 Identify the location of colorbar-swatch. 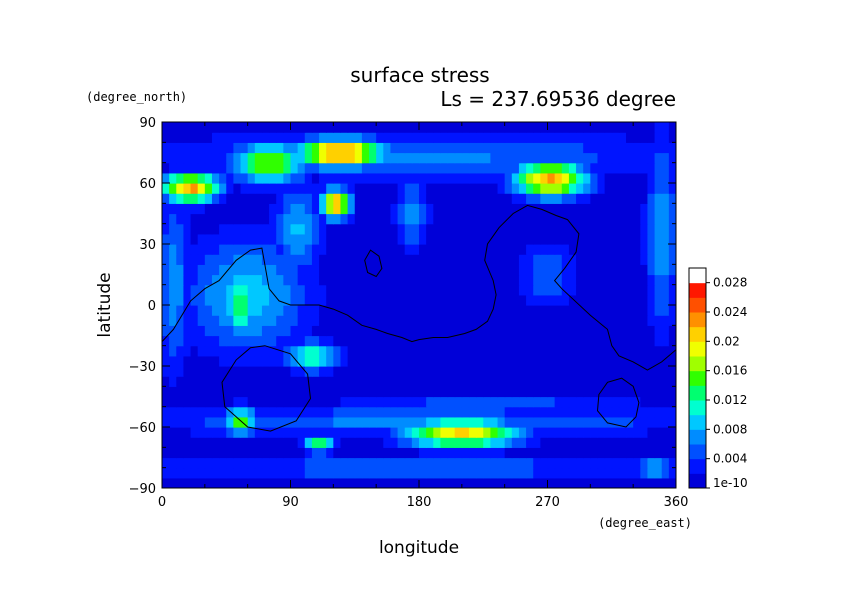
(697, 364).